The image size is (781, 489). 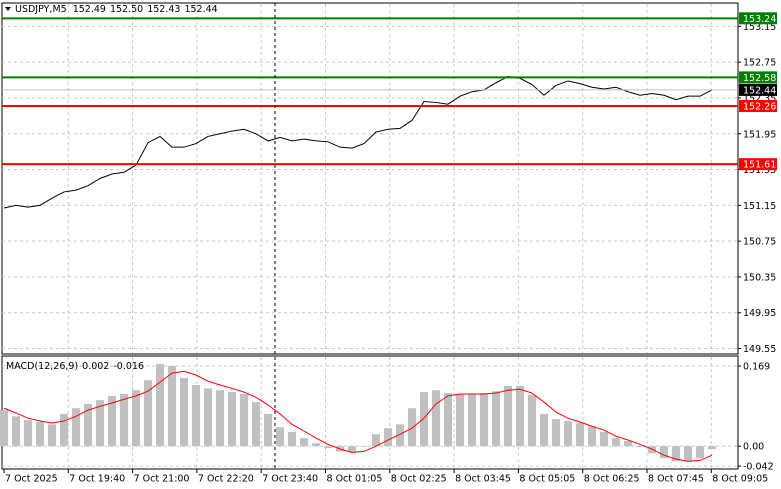 I want to click on y-tick-label: 152.35, so click(x=759, y=98).